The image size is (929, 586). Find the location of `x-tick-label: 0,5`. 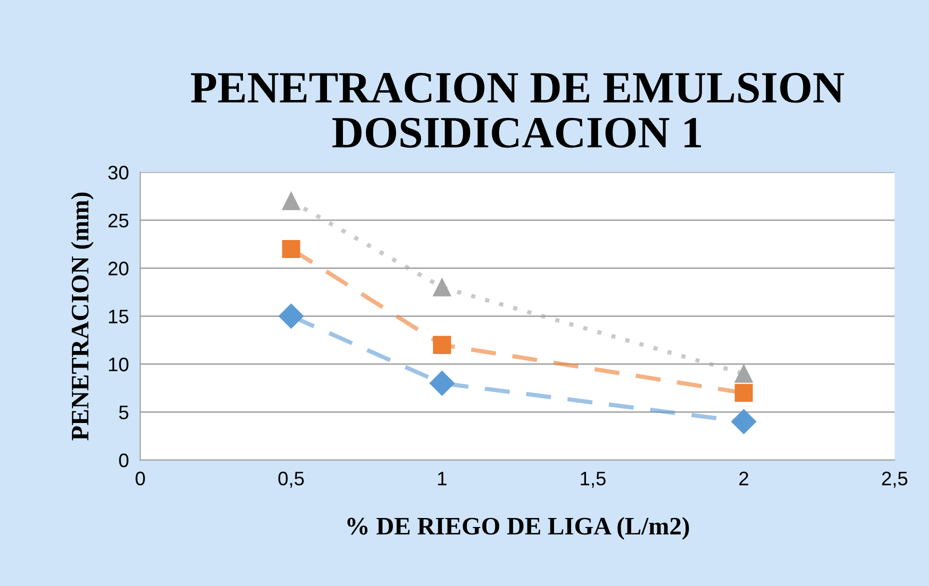

x-tick-label: 0,5 is located at coordinates (291, 480).